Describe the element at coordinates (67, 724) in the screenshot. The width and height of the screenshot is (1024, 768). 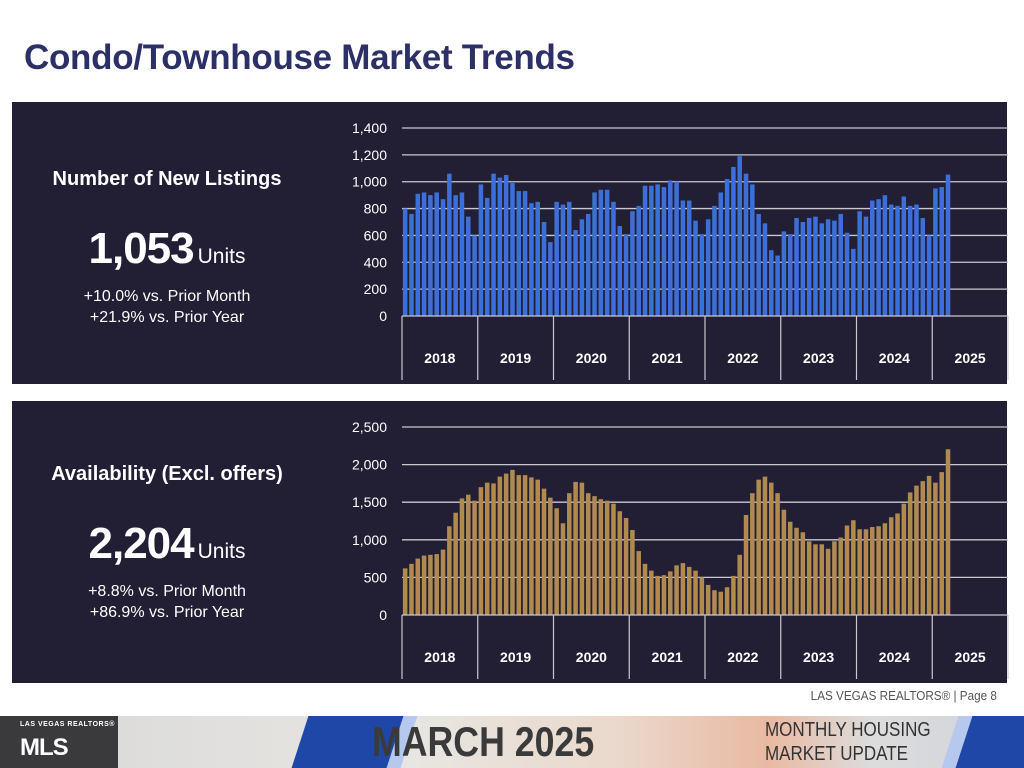
I see `logo-top-text: LAS VEGAS REALTORS®` at that location.